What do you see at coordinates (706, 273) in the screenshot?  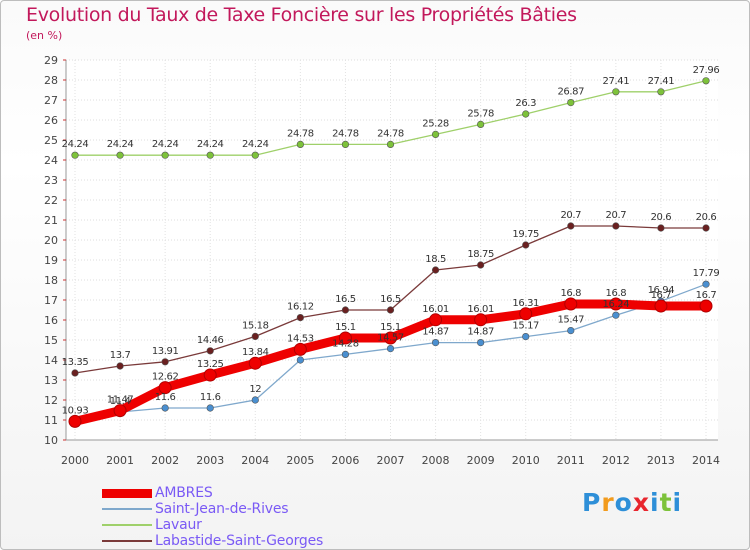 I see `data-label: 17.79` at bounding box center [706, 273].